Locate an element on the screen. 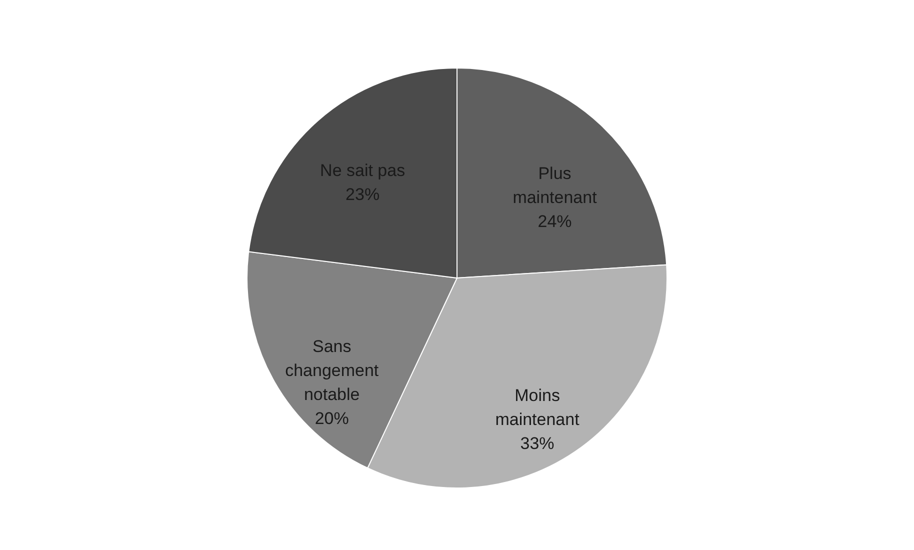 The width and height of the screenshot is (914, 550). slice-label: Moins maintenant is located at coordinates (537, 408).